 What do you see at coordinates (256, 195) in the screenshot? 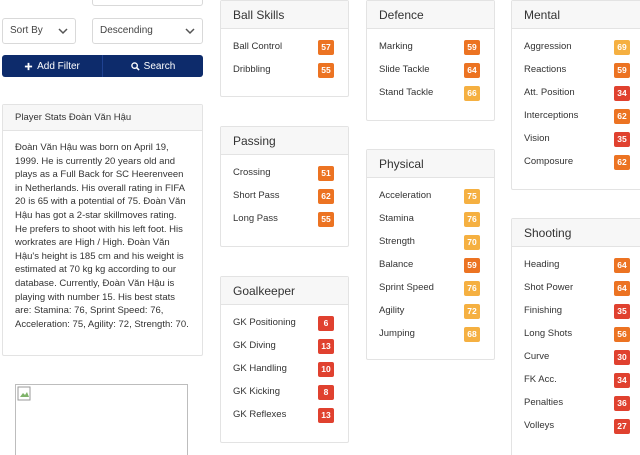
I see `stat-label: Short Pass` at bounding box center [256, 195].